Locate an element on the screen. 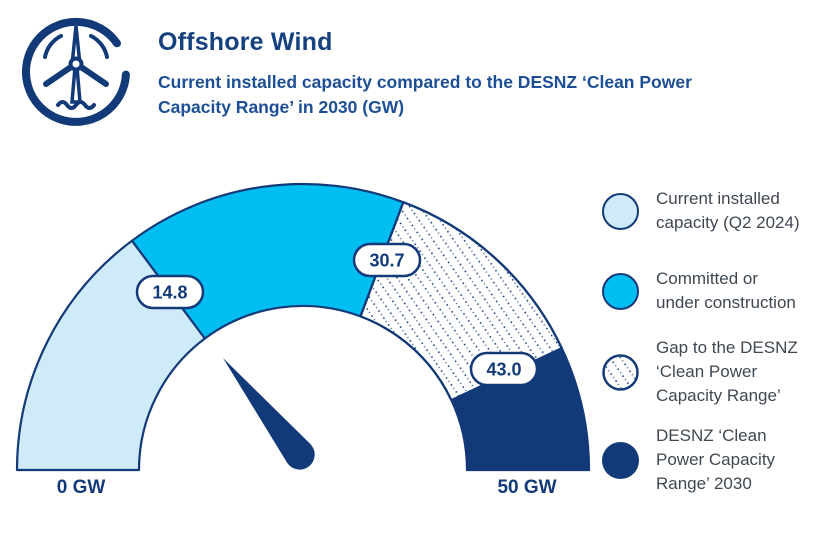  legend-swatch-light-blue-circle is located at coordinates (620, 211).